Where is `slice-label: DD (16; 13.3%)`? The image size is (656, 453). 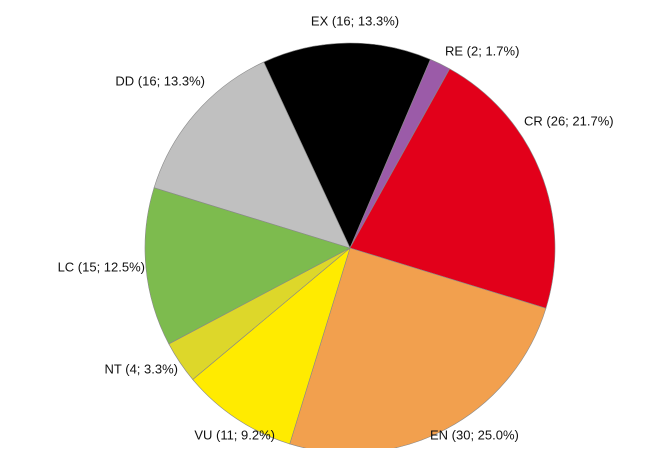 slice-label: DD (16; 13.3%) is located at coordinates (160, 80).